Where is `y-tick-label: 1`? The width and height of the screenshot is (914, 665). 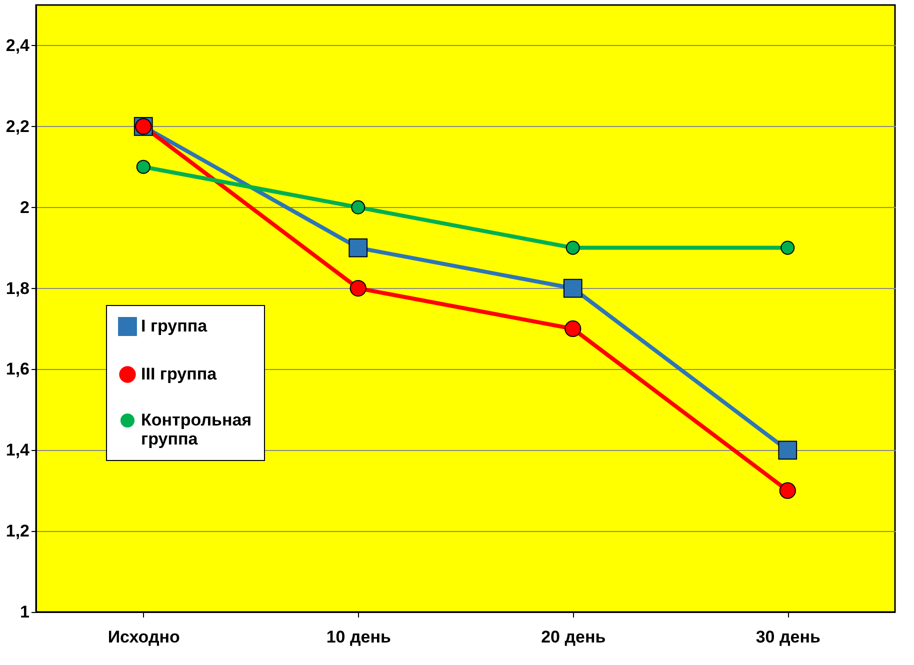 y-tick-label: 1 is located at coordinates (25, 612).